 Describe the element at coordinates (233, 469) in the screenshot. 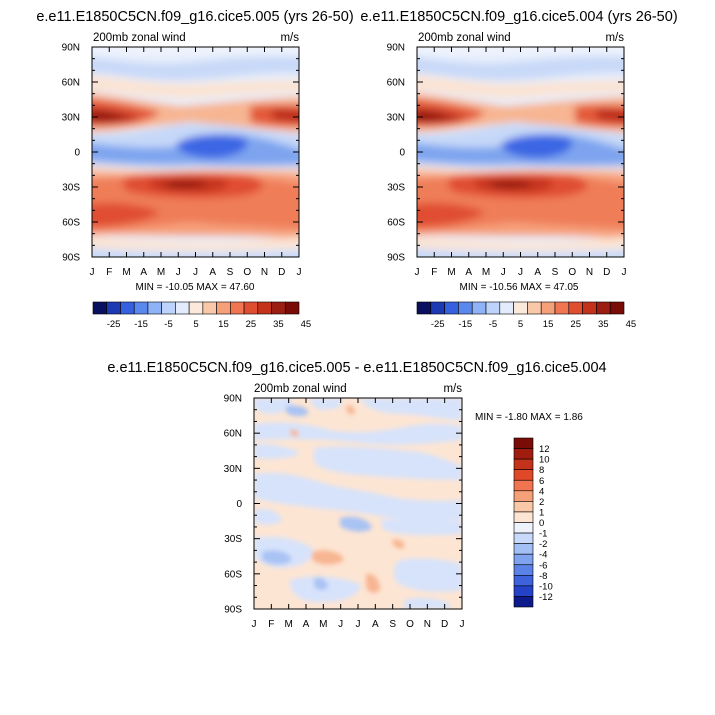

I see `lat-label: 30N` at that location.